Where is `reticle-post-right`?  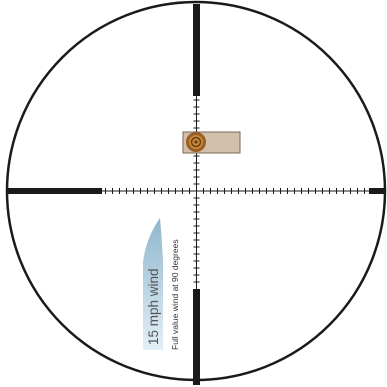
reticle-post-right is located at coordinates (377, 191).